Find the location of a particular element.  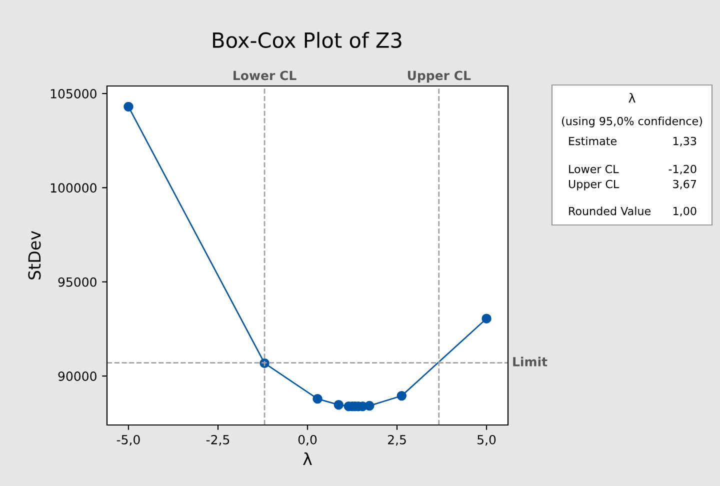

text: Estimate is located at coordinates (592, 141).